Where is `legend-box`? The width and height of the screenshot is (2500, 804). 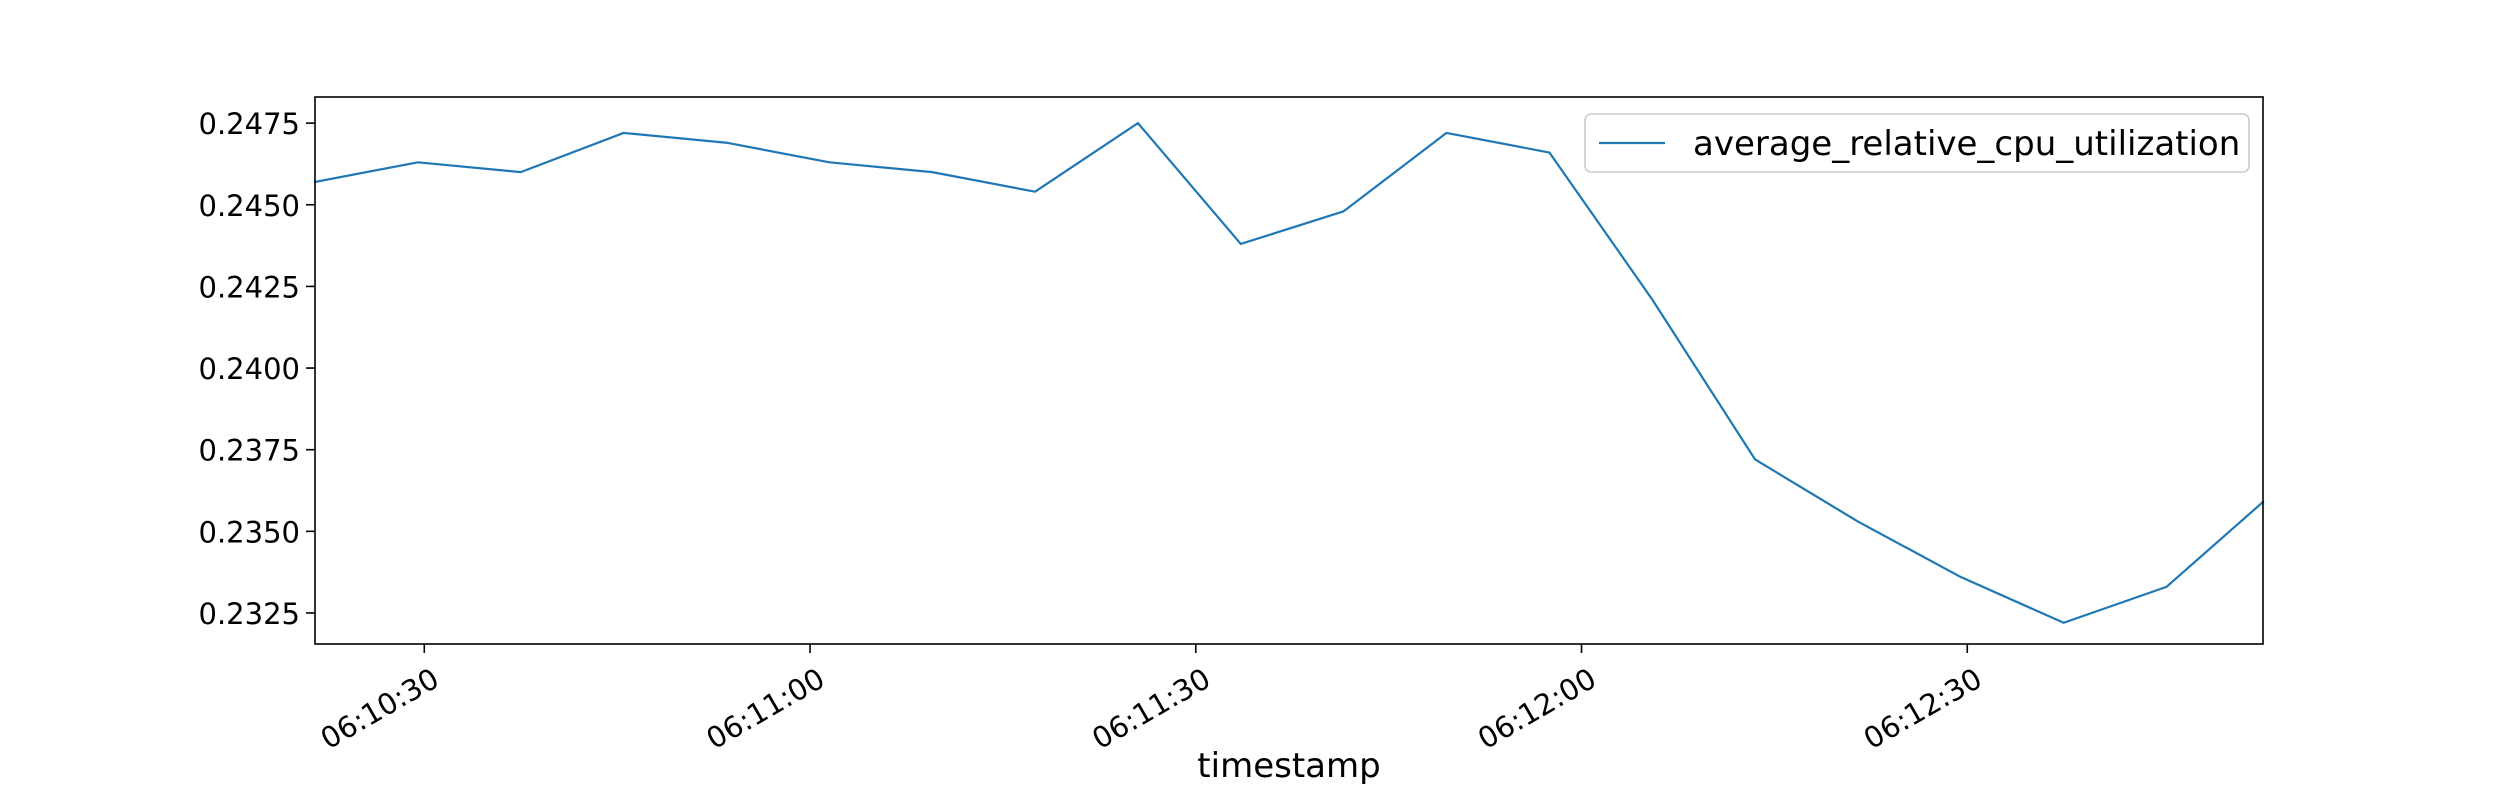 legend-box is located at coordinates (1917, 143).